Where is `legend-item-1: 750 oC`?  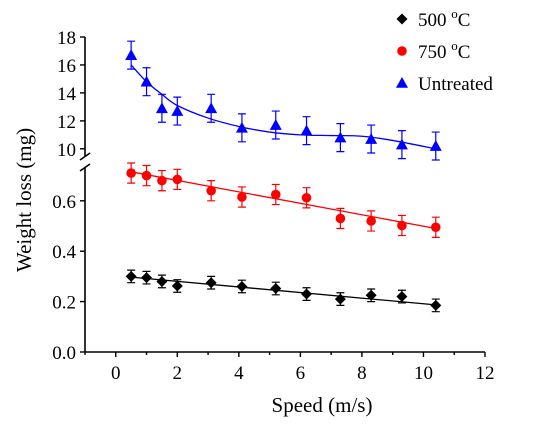 legend-item-1: 750 oC is located at coordinates (433, 50).